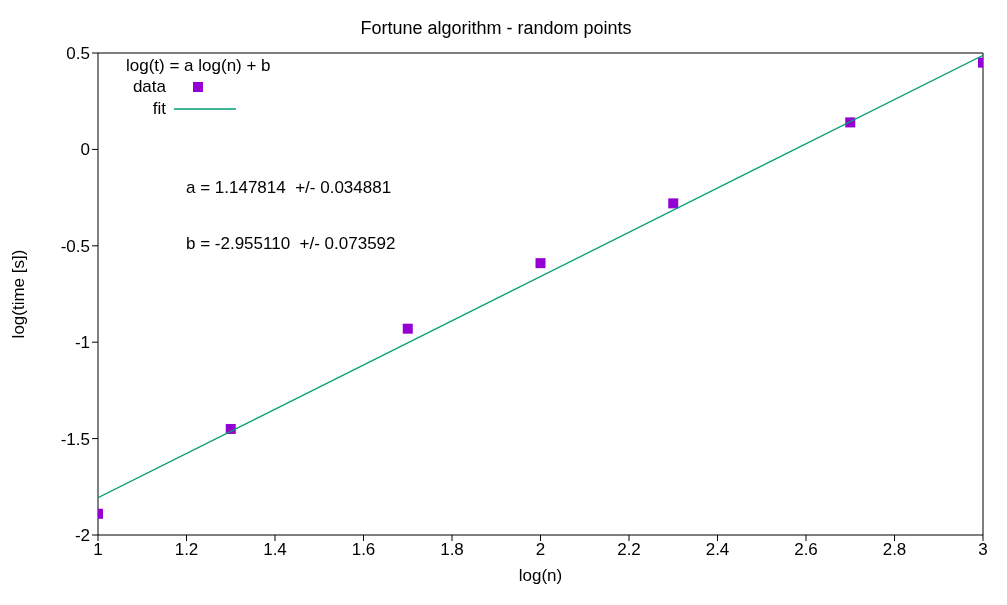 The image size is (1007, 605). What do you see at coordinates (19, 294) in the screenshot?
I see `y-axis-title: log(time [s])` at bounding box center [19, 294].